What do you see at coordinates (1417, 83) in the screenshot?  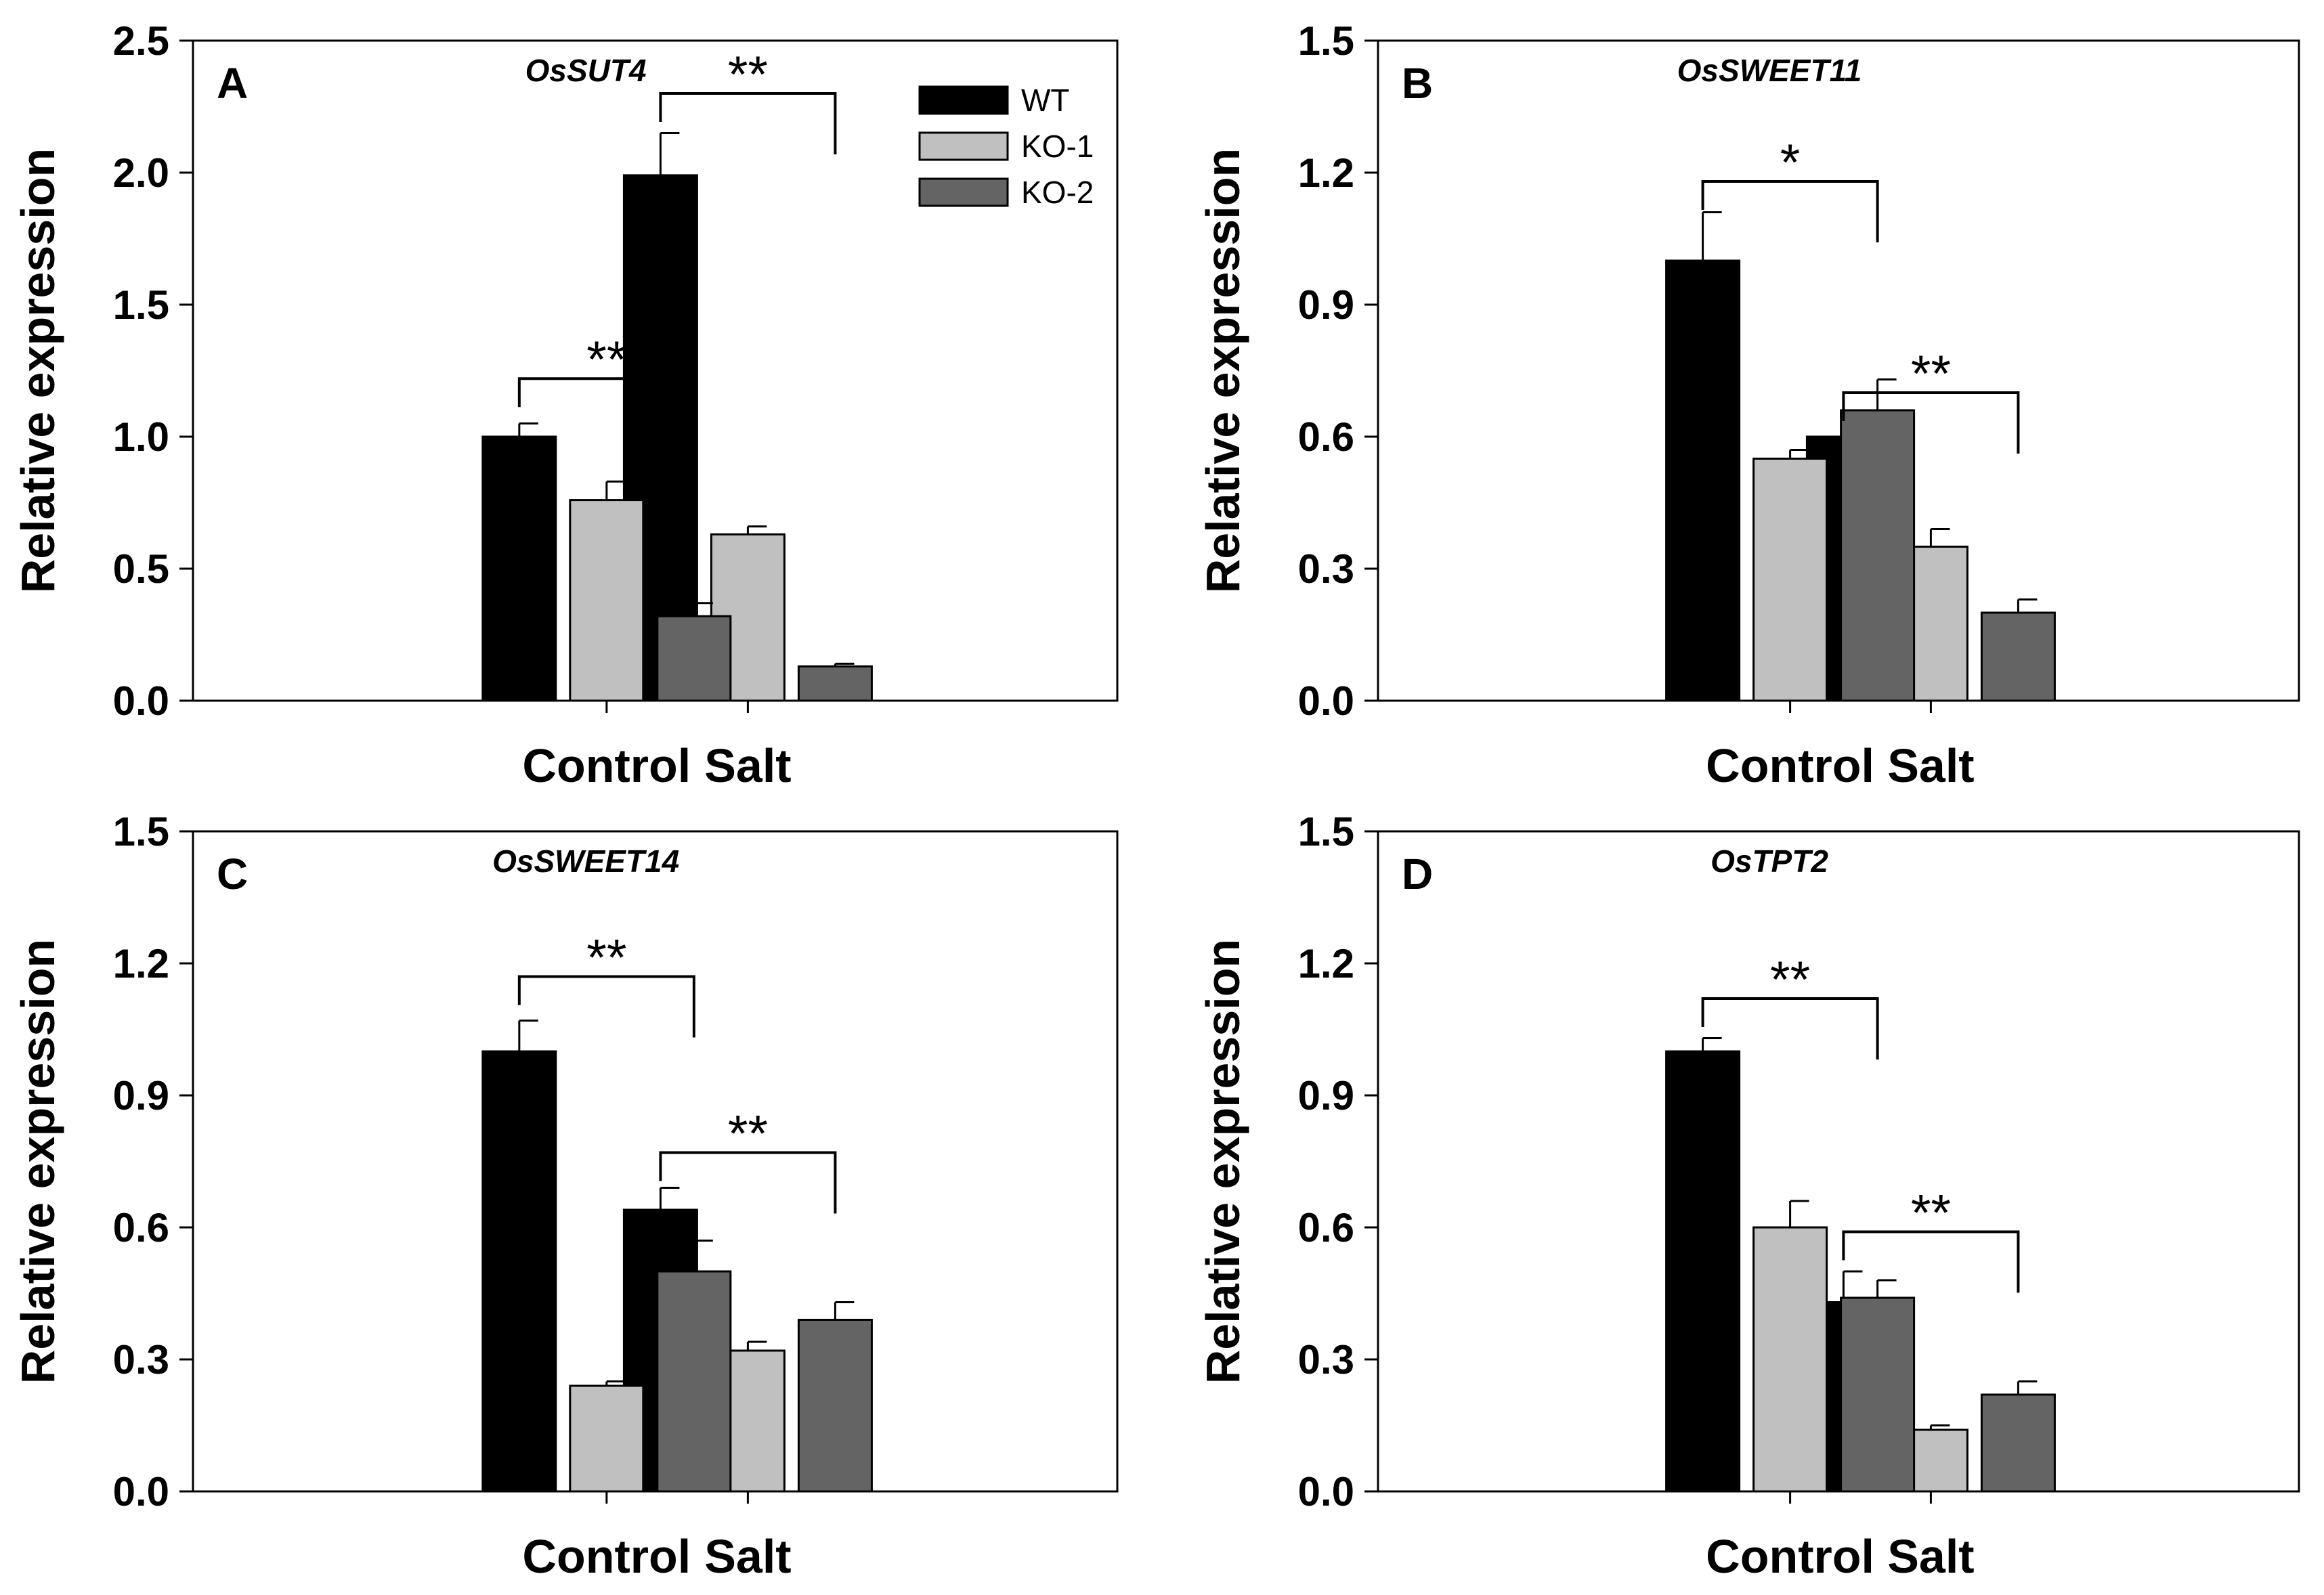 I see `panel-label: B` at bounding box center [1417, 83].